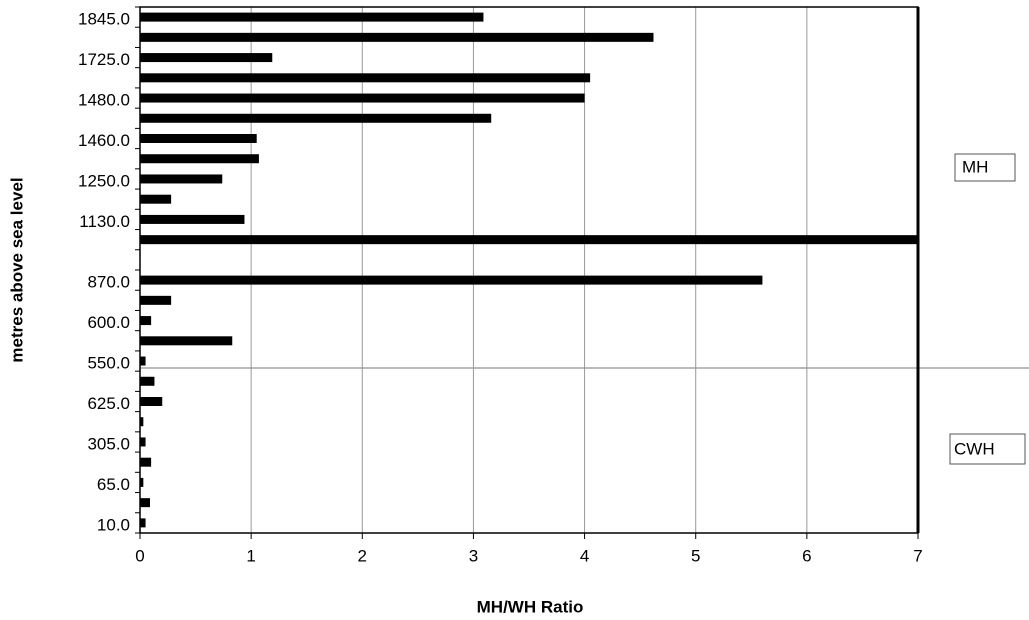 This screenshot has width=1029, height=620. What do you see at coordinates (362, 555) in the screenshot?
I see `x-tick-label: 2` at bounding box center [362, 555].